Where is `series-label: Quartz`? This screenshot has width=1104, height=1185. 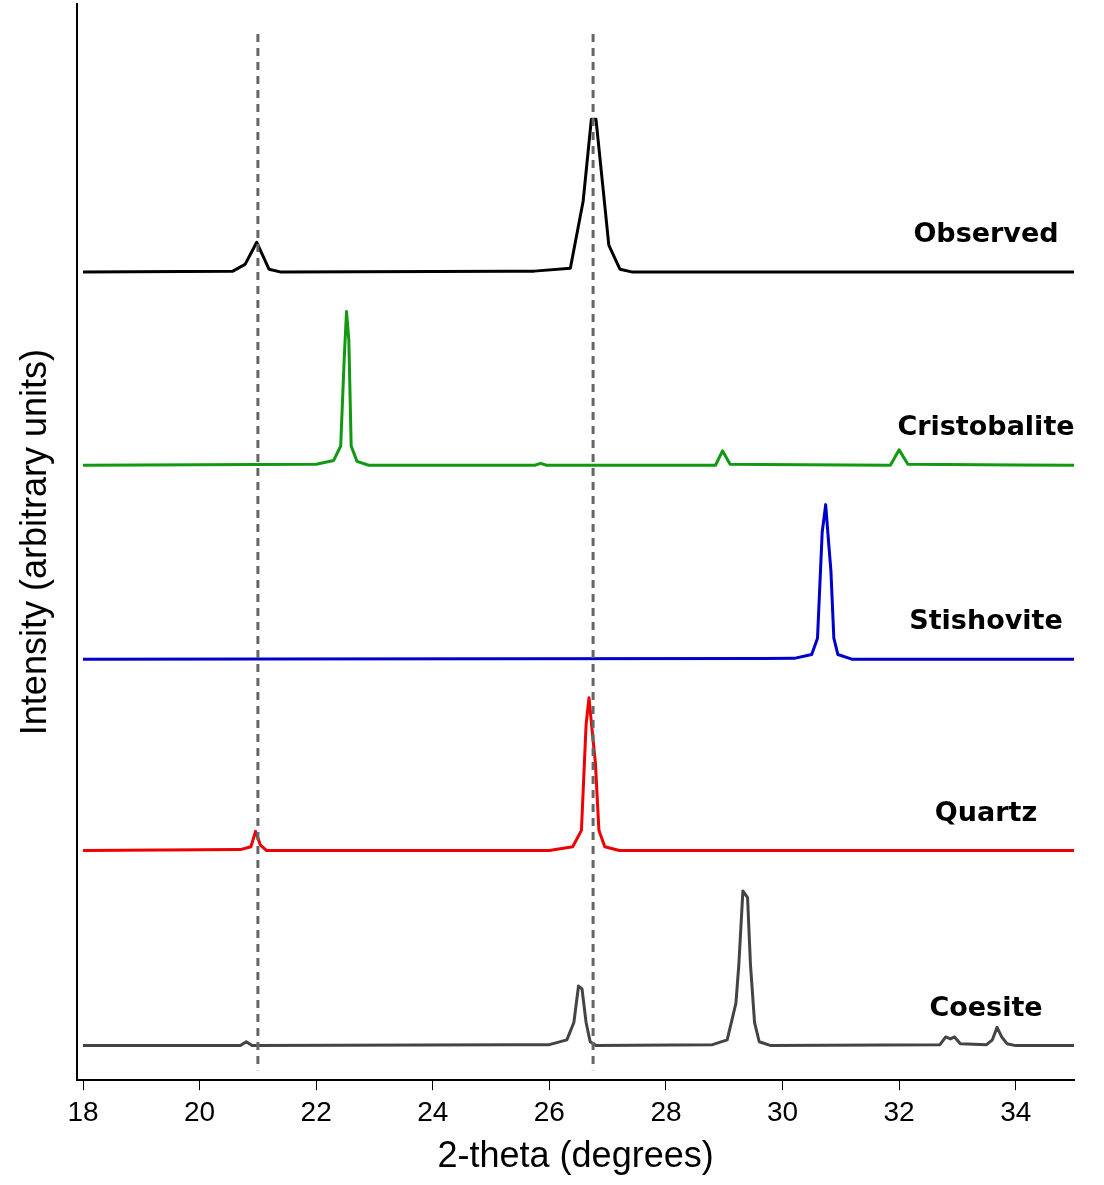 series-label: Quartz is located at coordinates (986, 811).